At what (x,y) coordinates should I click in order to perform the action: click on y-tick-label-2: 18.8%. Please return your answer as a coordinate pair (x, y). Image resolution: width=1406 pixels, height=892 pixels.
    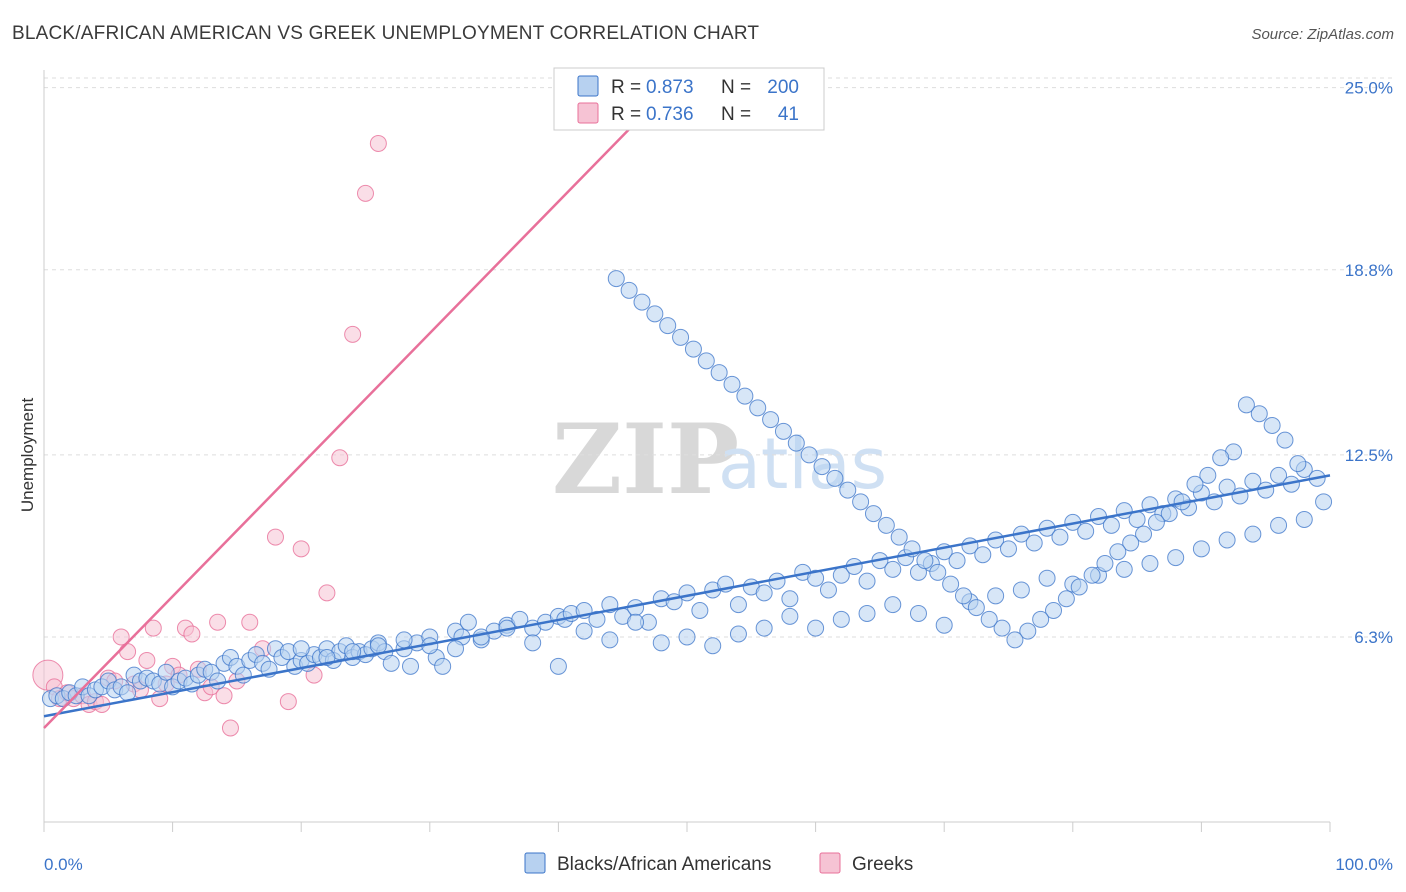
    Looking at the image, I should click on (1369, 270).